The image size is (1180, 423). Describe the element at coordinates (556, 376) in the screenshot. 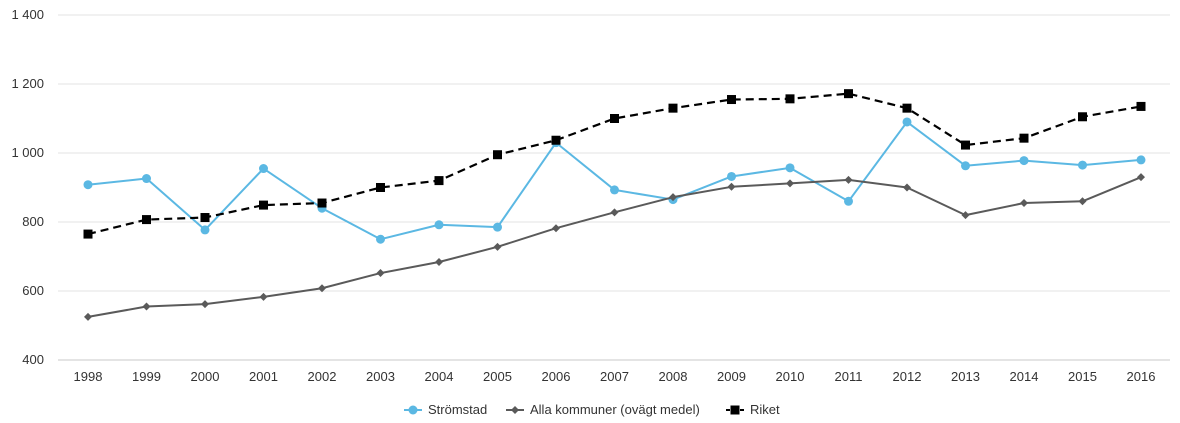

I see `x-tick-label: 2006` at that location.